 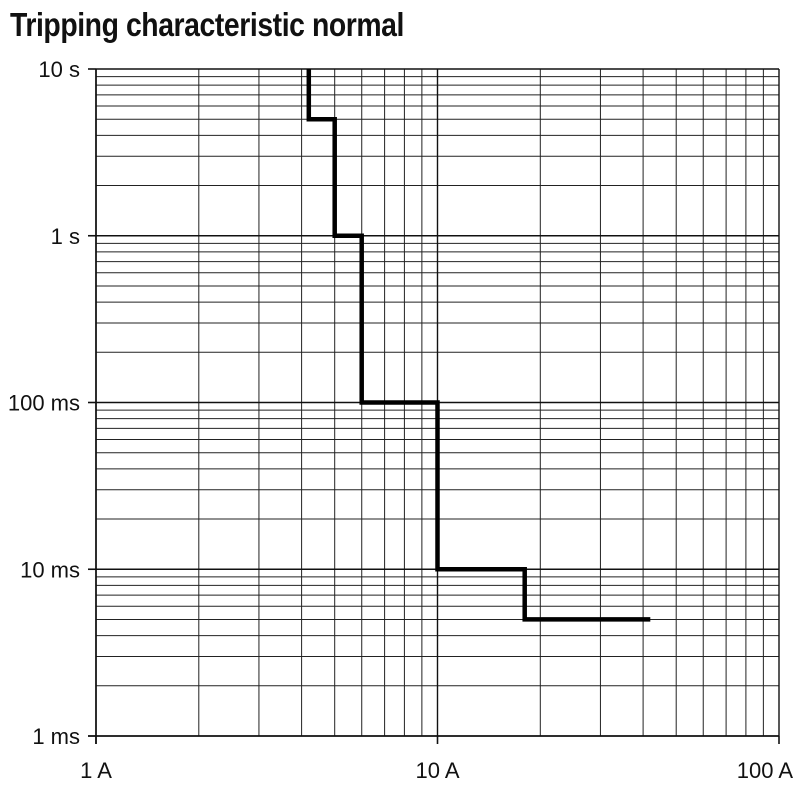 What do you see at coordinates (207, 24) in the screenshot?
I see `chart-title: Tripping characteristic normal` at bounding box center [207, 24].